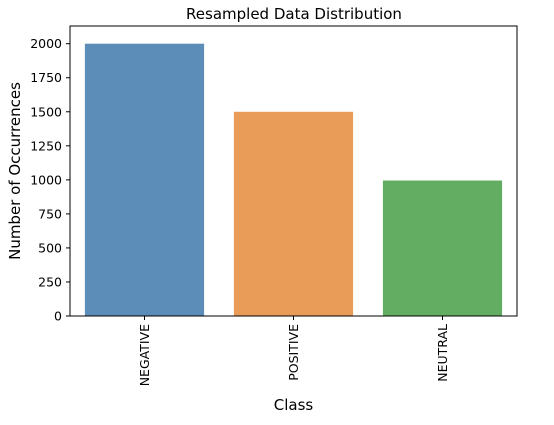 Image resolution: width=554 pixels, height=425 pixels. What do you see at coordinates (46, 77) in the screenshot?
I see `y-tick-label: 1750` at bounding box center [46, 77].